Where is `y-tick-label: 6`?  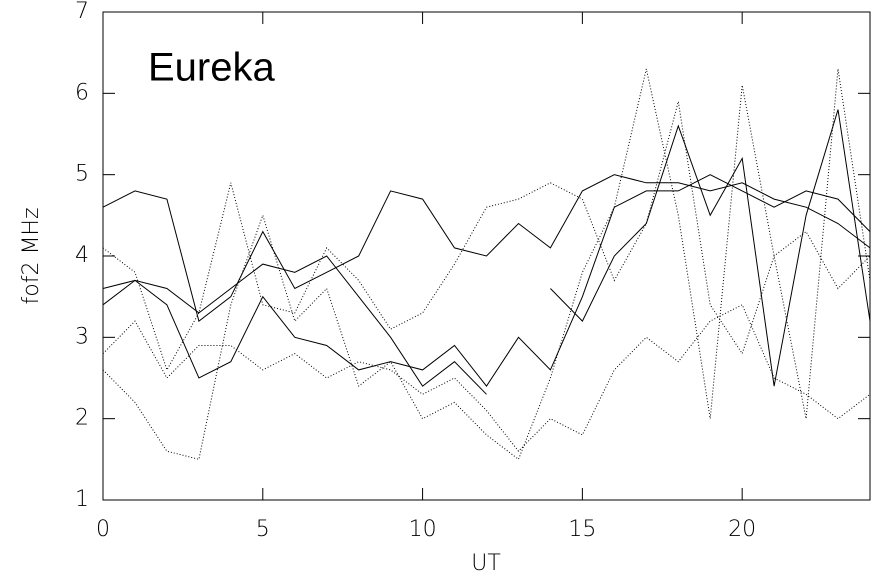
y-tick-label: 6 is located at coordinates (82, 92).